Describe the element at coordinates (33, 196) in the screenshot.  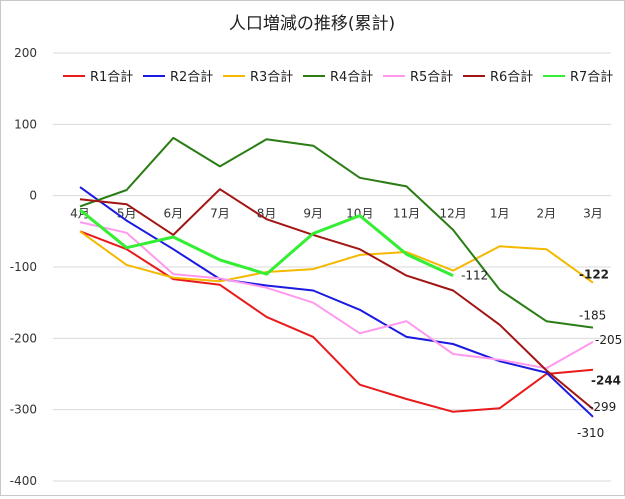
I see `y-tick-label: 0` at that location.